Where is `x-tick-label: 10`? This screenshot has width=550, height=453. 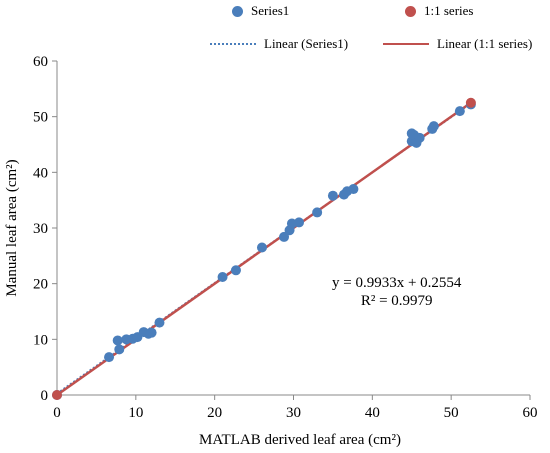 x-tick-label: 10 is located at coordinates (135, 413).